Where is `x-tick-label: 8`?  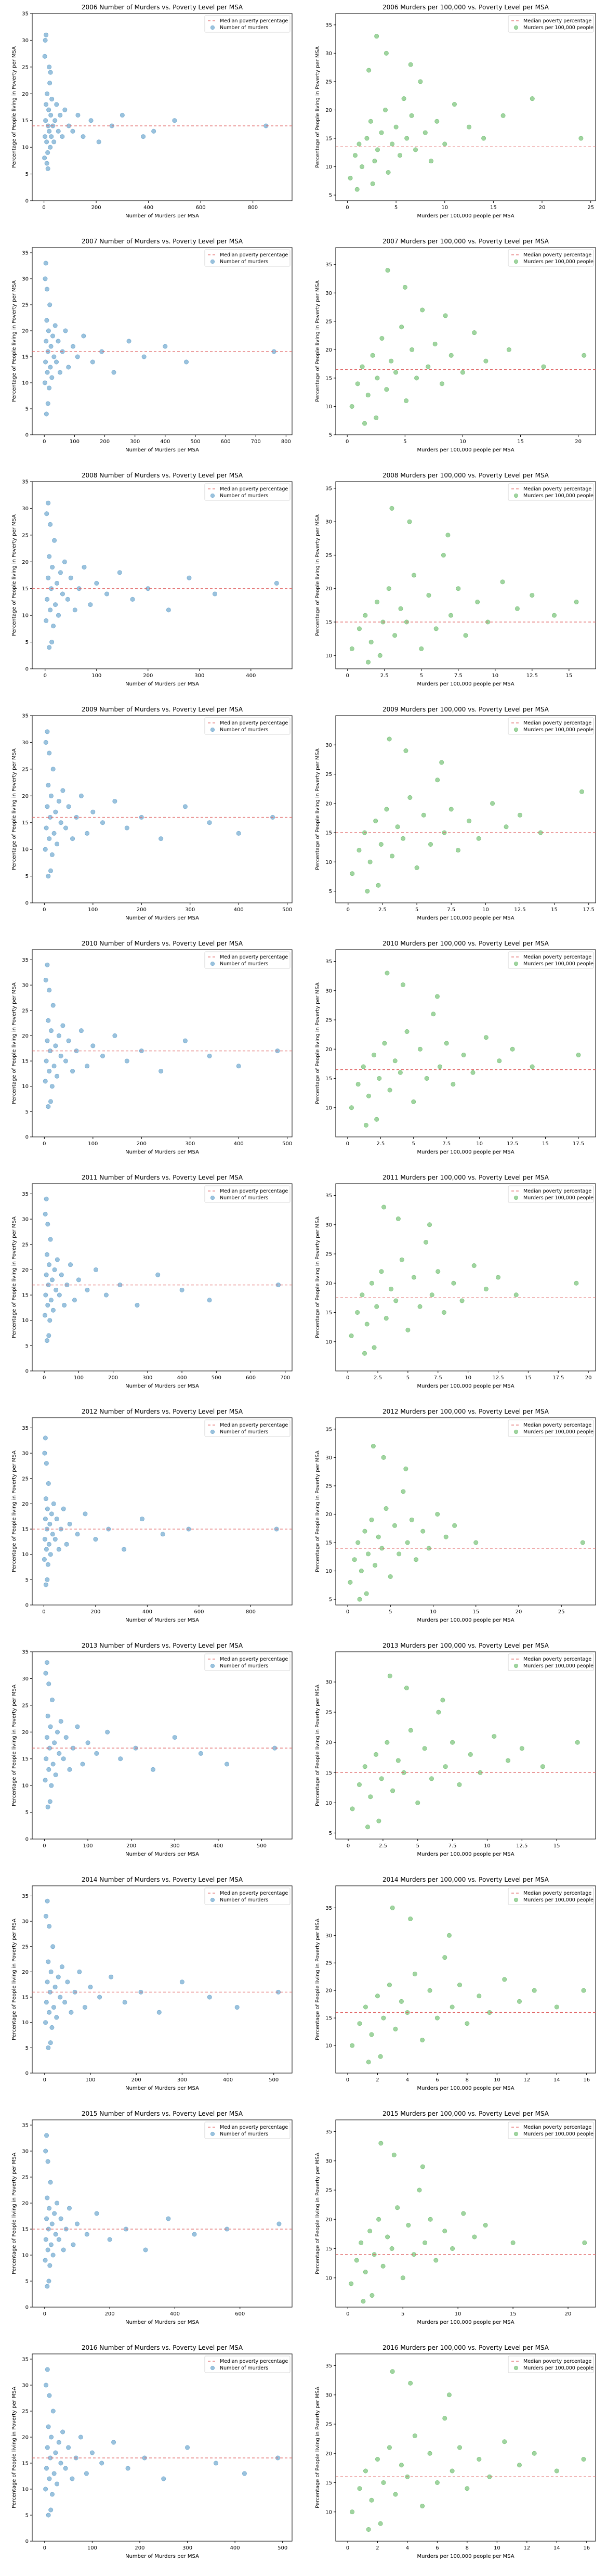 x-tick-label: 8 is located at coordinates (467, 2548).